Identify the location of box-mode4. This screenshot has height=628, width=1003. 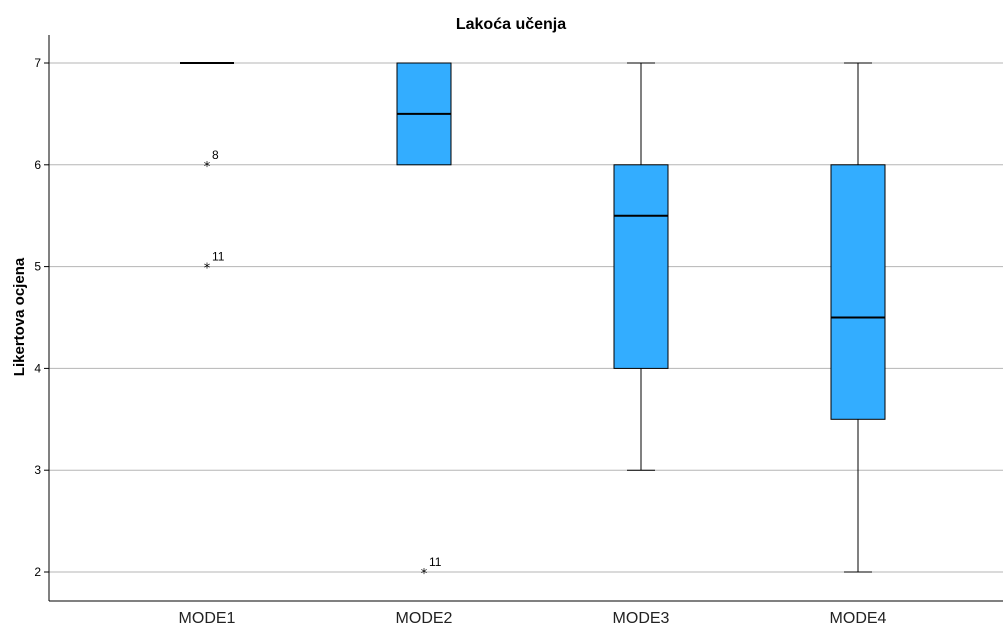
(858, 317).